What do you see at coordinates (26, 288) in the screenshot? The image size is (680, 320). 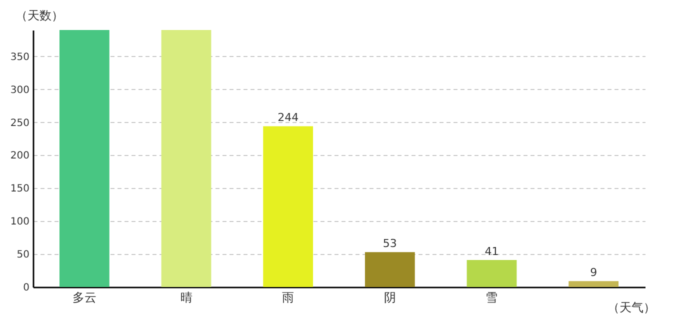 I see `y-tick-label: 0` at bounding box center [26, 288].